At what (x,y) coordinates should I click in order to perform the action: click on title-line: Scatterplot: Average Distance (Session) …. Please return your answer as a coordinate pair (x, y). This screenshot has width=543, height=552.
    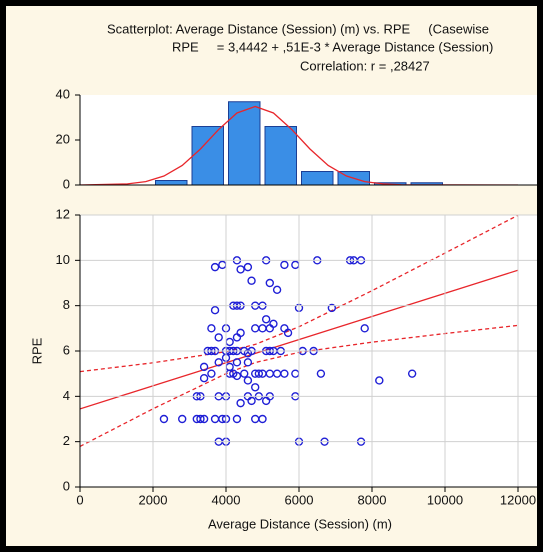
    Looking at the image, I should click on (298, 28).